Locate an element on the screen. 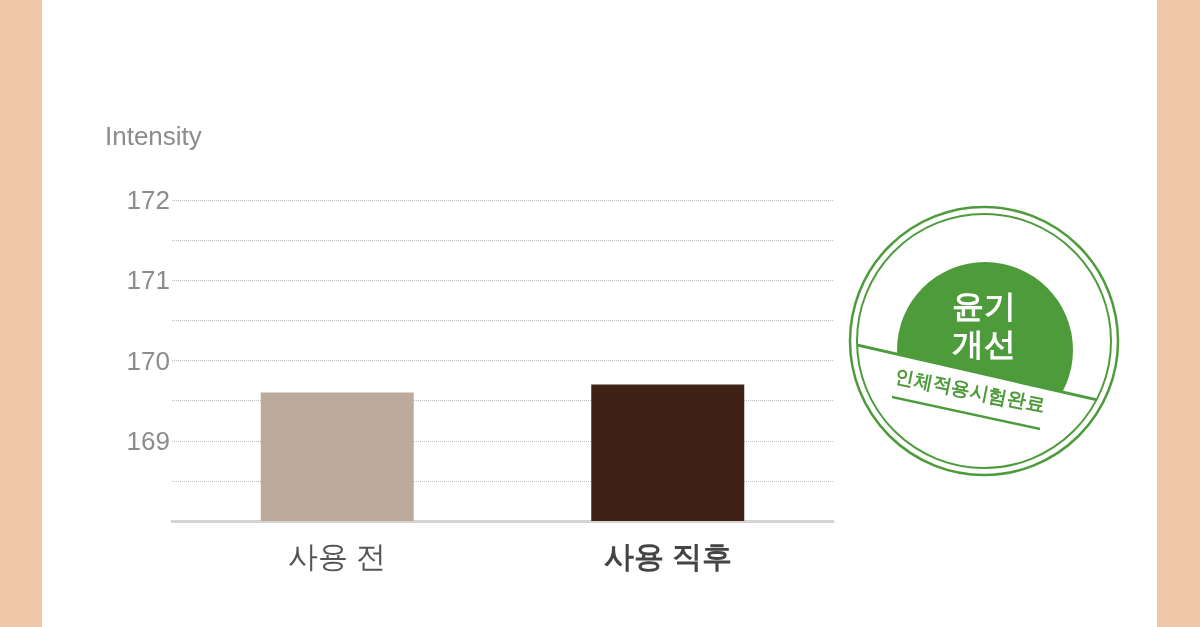 This screenshot has width=1200, height=627. y-tick-label: 171 is located at coordinates (148, 280).